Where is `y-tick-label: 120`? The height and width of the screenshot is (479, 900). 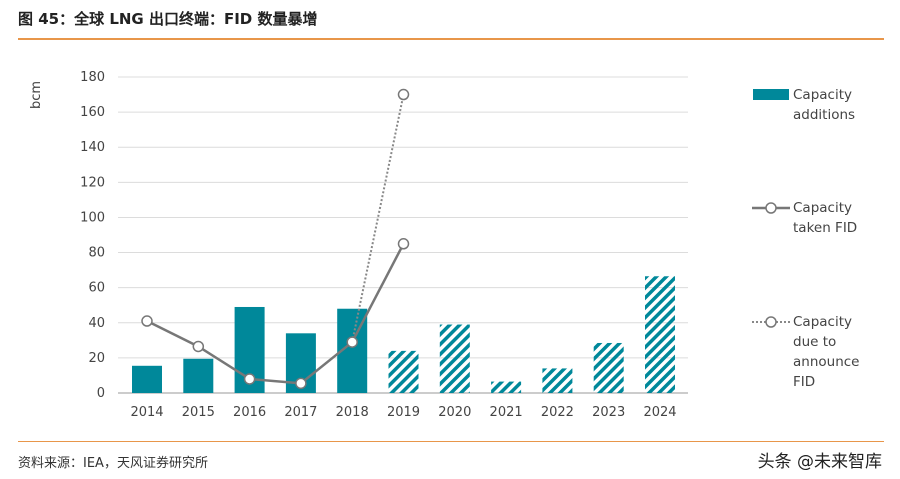
y-tick-label: 120 is located at coordinates (92, 182).